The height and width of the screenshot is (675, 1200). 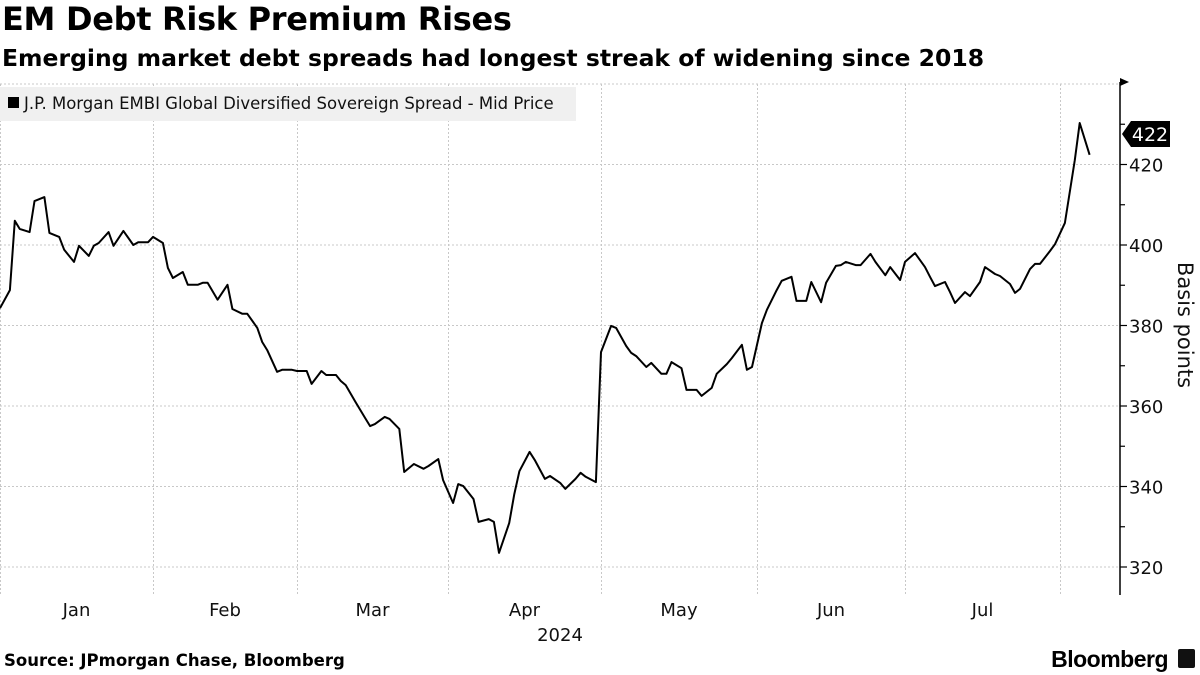 What do you see at coordinates (13, 102) in the screenshot?
I see `legend-swatch` at bounding box center [13, 102].